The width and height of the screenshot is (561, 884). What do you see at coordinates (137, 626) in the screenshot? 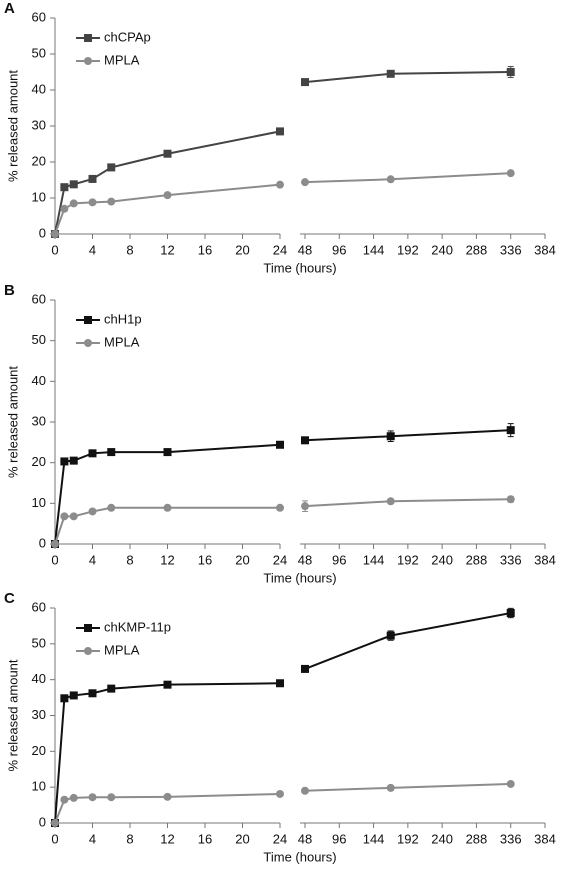
I see `legend-label: chKMP-11p` at bounding box center [137, 626].